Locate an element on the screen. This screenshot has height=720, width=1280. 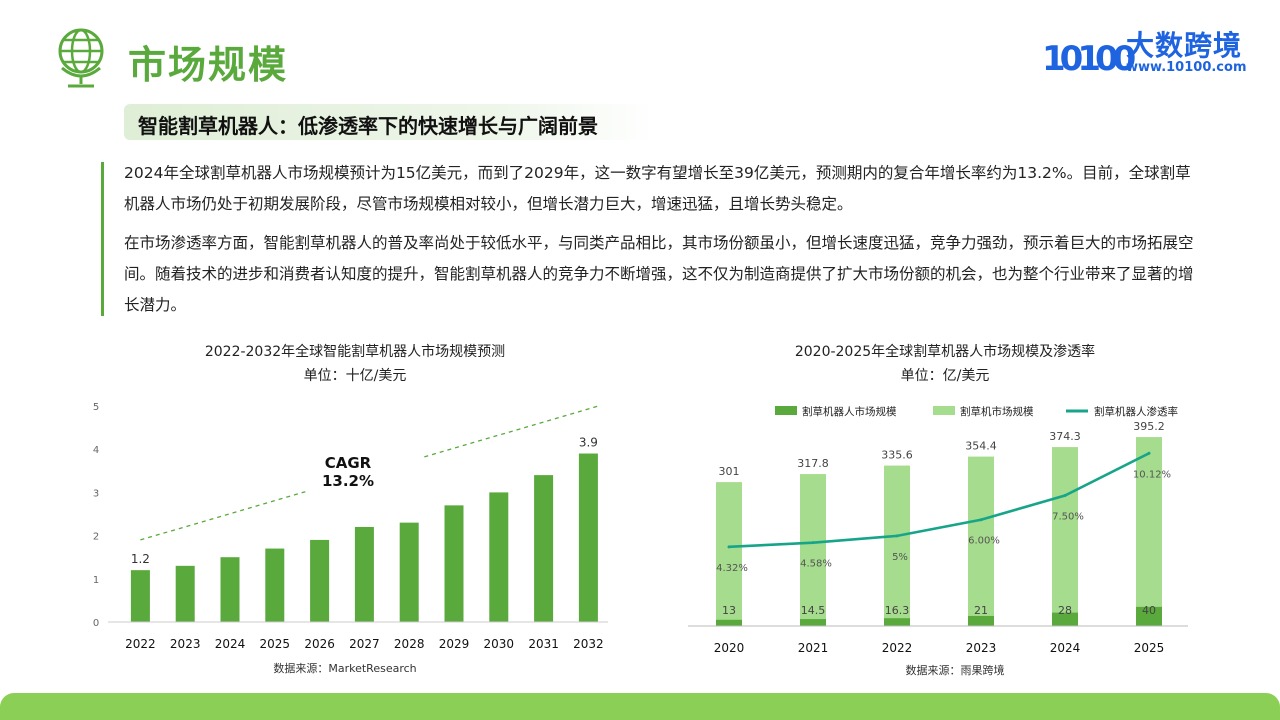
chart1-cagr-label: CAGR is located at coordinates (348, 463).